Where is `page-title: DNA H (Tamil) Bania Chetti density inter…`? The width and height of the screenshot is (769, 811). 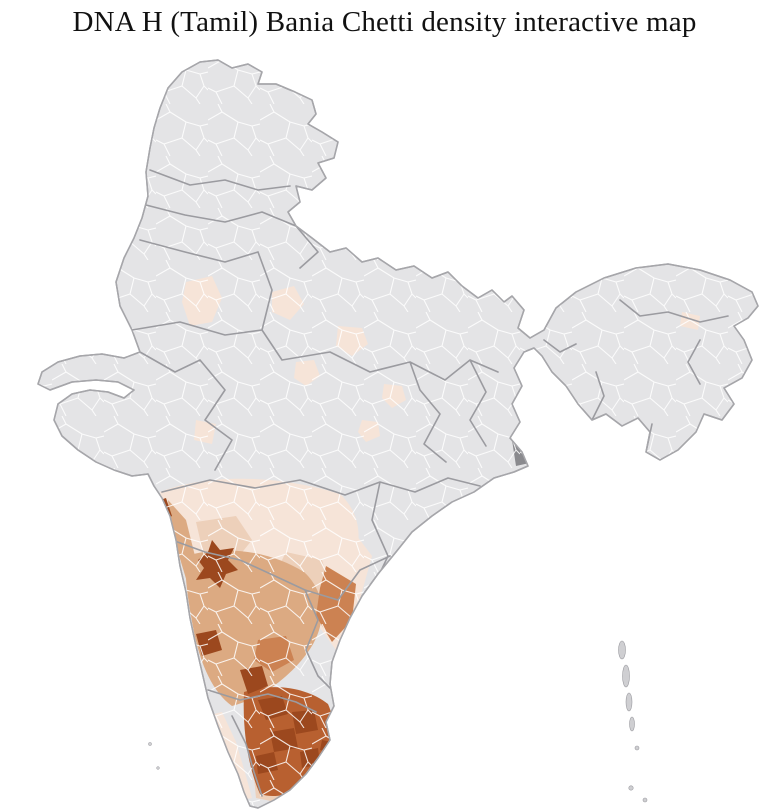 page-title: DNA H (Tamil) Bania Chetti density inter… is located at coordinates (384, 22).